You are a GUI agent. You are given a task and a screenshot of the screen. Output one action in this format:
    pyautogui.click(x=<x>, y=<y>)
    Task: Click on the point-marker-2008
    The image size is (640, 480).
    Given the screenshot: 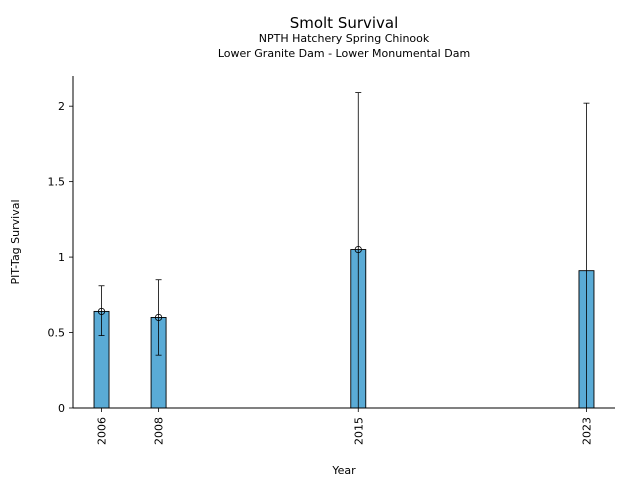 What is the action you would take?
    pyautogui.click(x=158, y=317)
    